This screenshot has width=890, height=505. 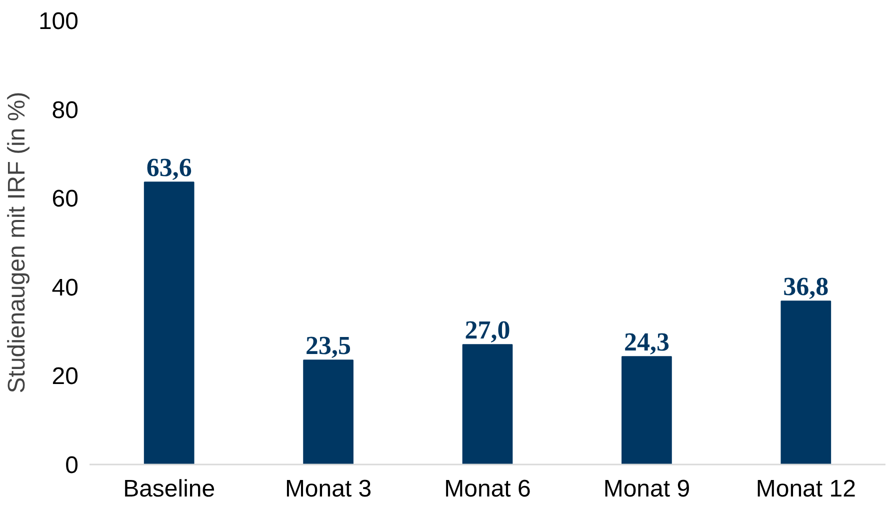 I want to click on y-tick-label: 40, so click(x=65, y=288).